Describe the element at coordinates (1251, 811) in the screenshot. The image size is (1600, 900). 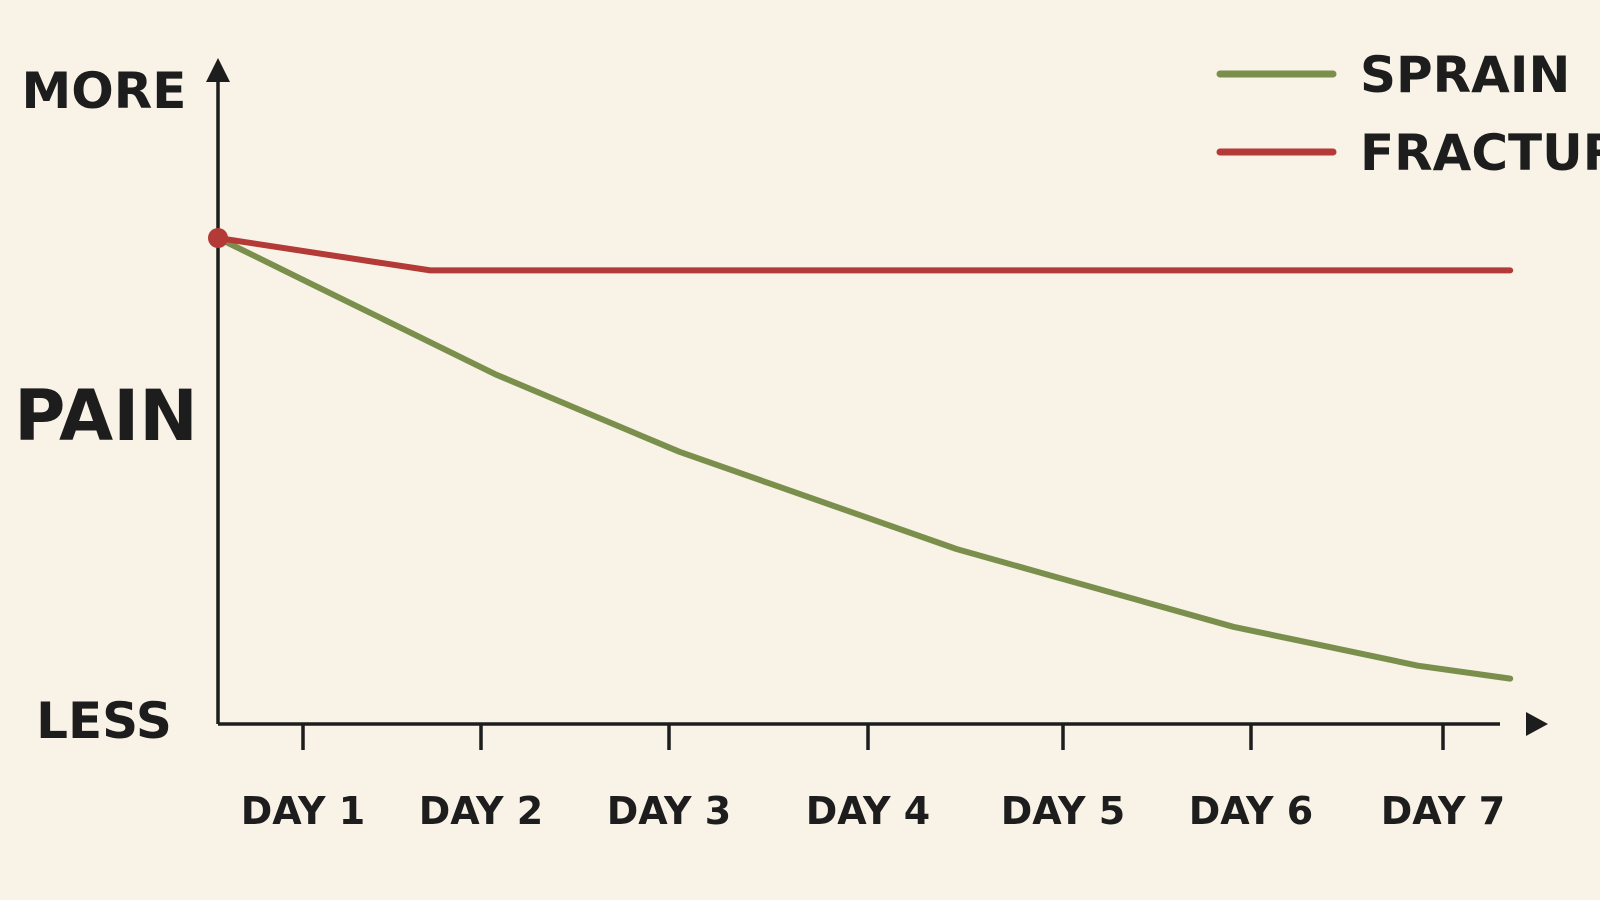
I see `x-tick-label-6: DAY 6` at that location.